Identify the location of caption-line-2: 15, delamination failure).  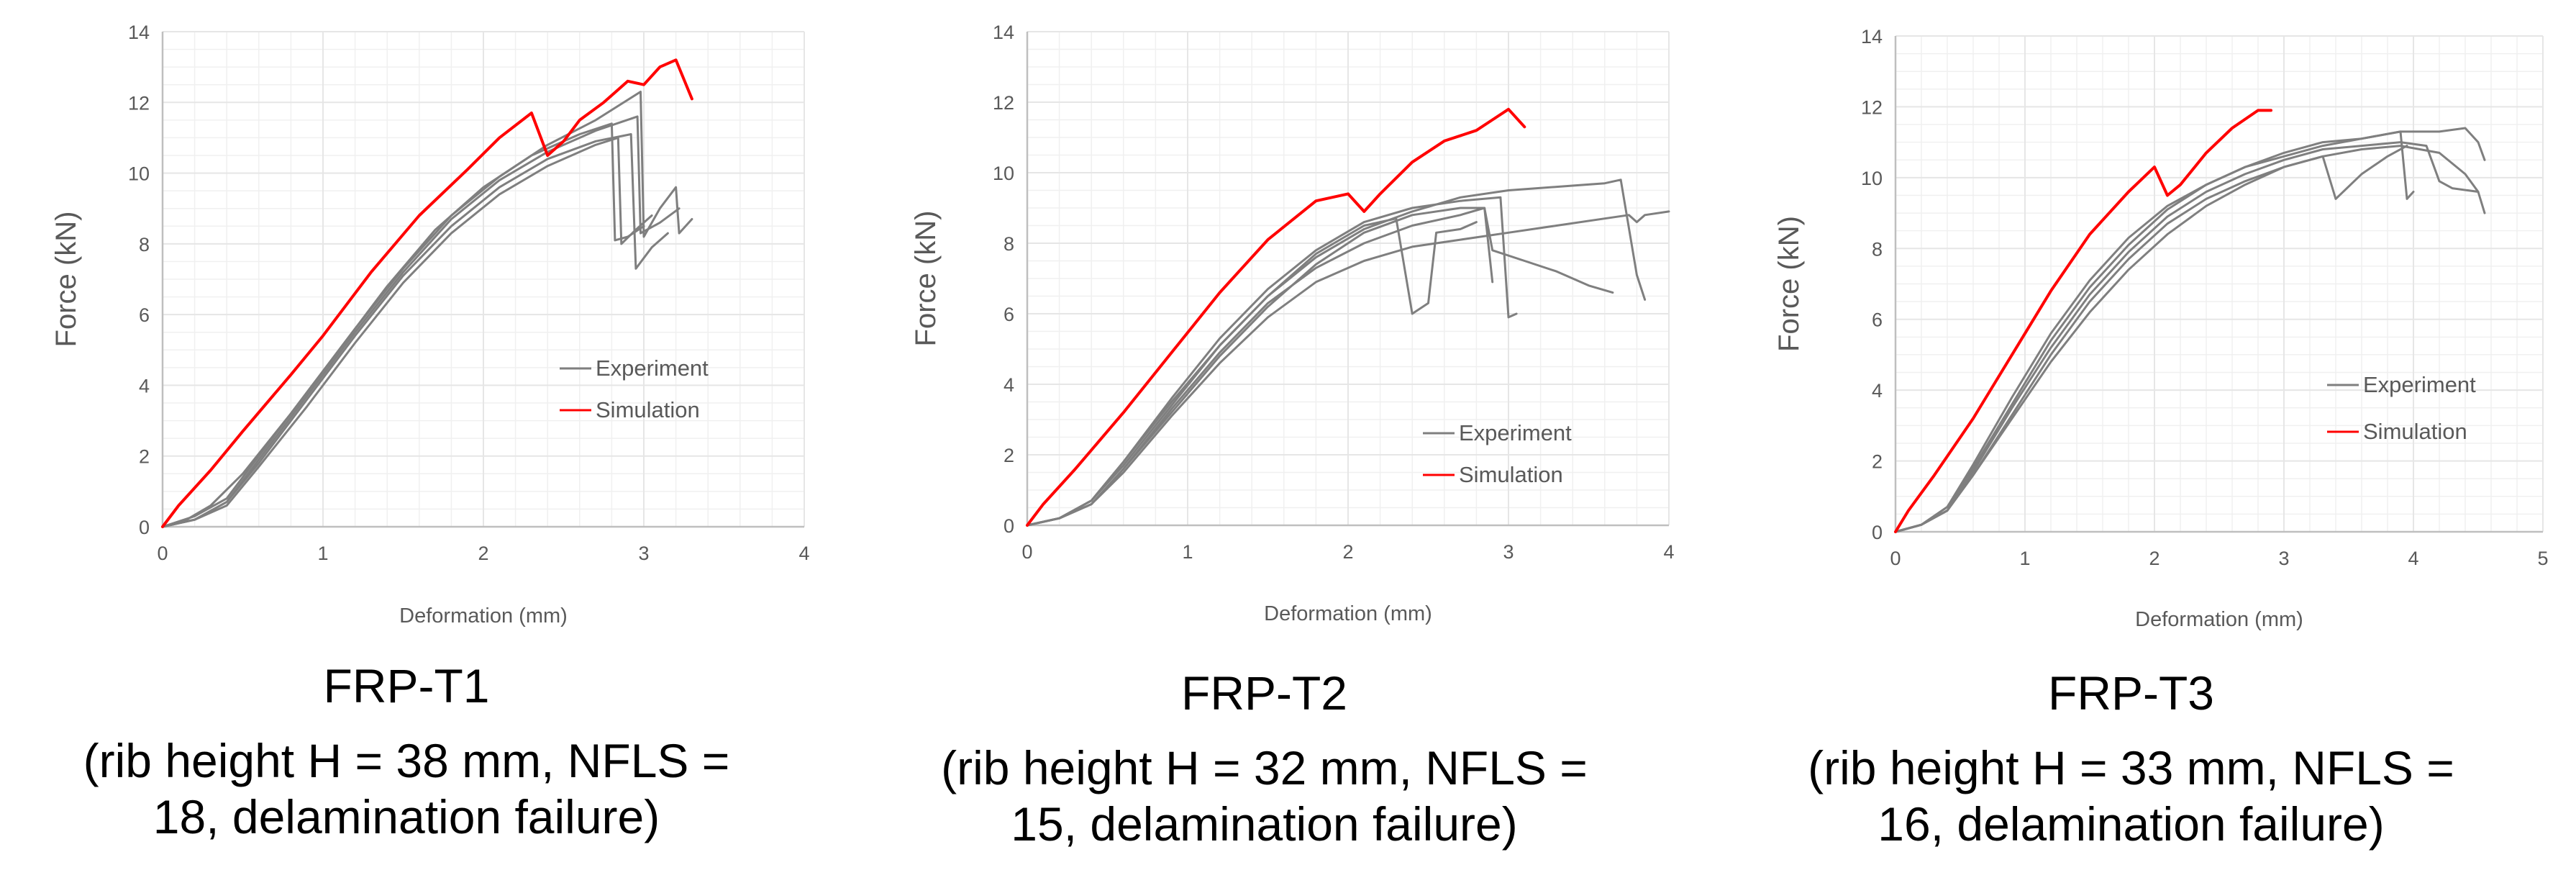
(1264, 824).